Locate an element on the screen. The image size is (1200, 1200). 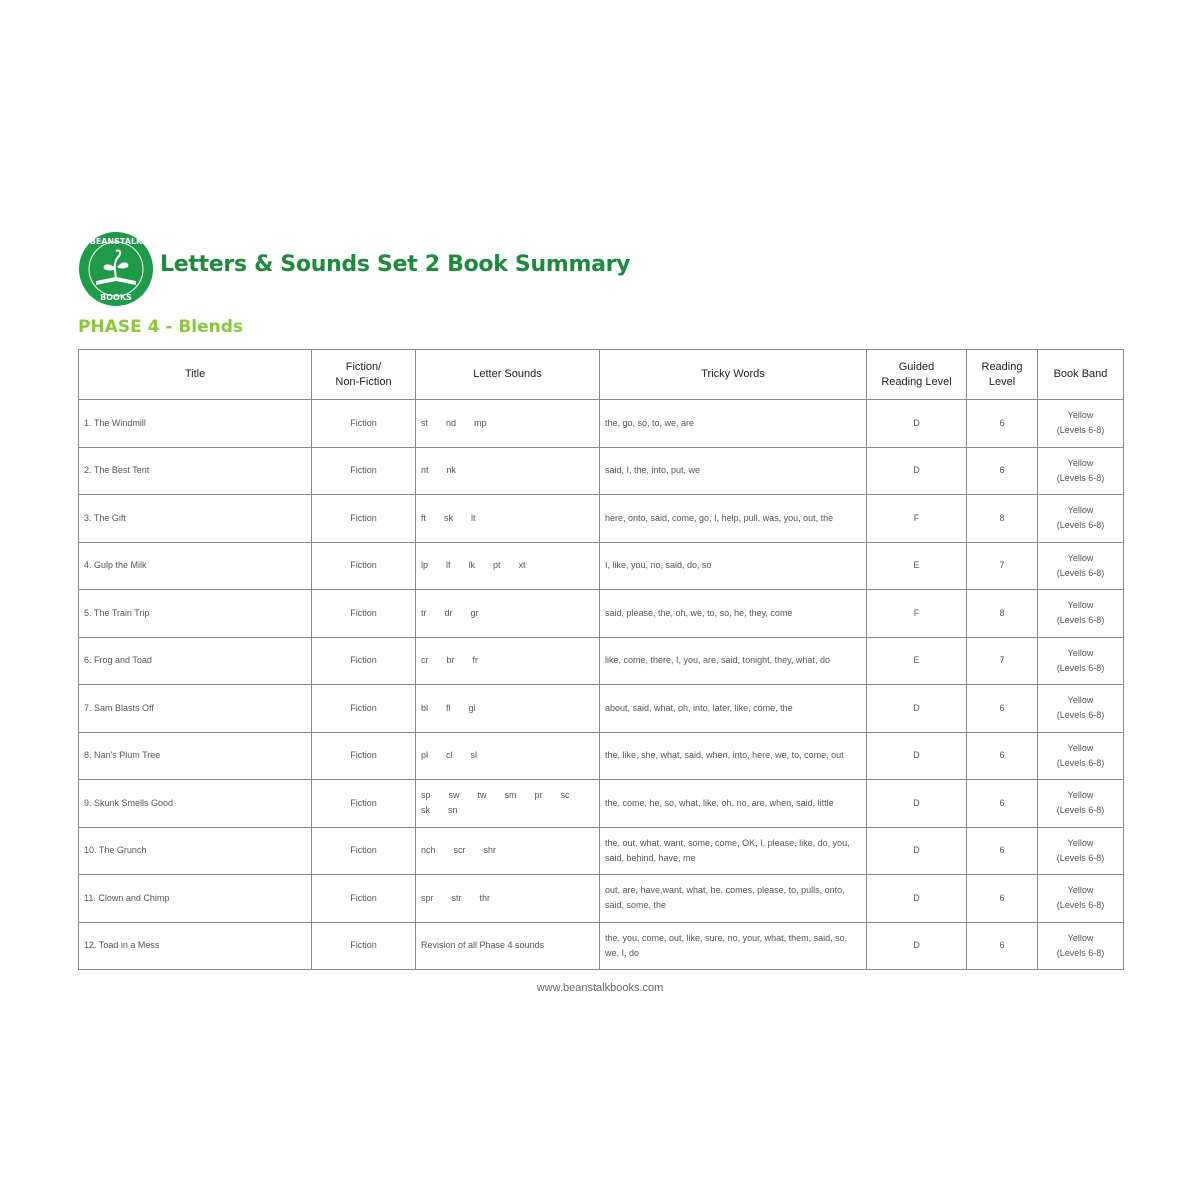
letter-sounds: sp sw tw sm pr sc sk sn is located at coordinates (507, 803).